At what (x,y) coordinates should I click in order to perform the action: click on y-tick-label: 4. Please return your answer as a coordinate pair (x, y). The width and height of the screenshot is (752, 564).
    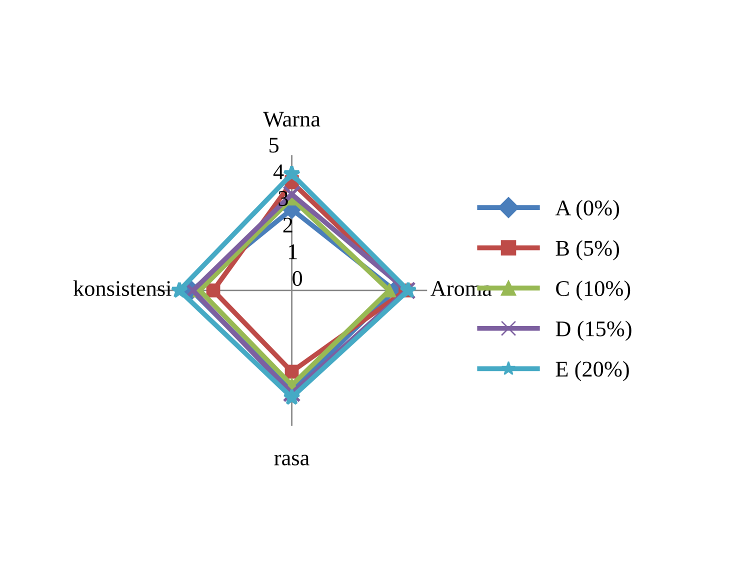
    Looking at the image, I should click on (278, 172).